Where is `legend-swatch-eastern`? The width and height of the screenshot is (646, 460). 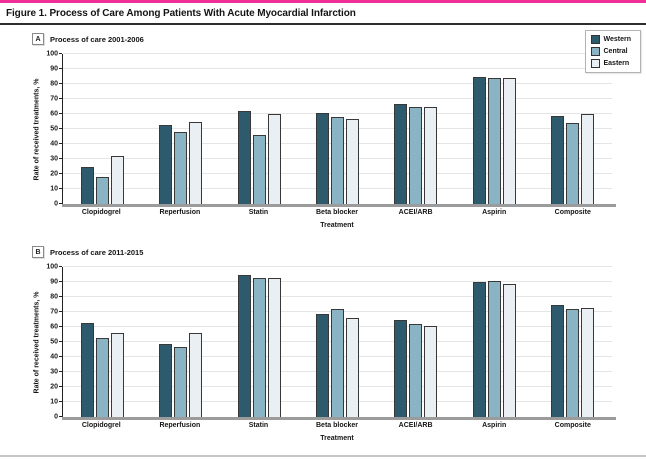 legend-swatch-eastern is located at coordinates (595, 63).